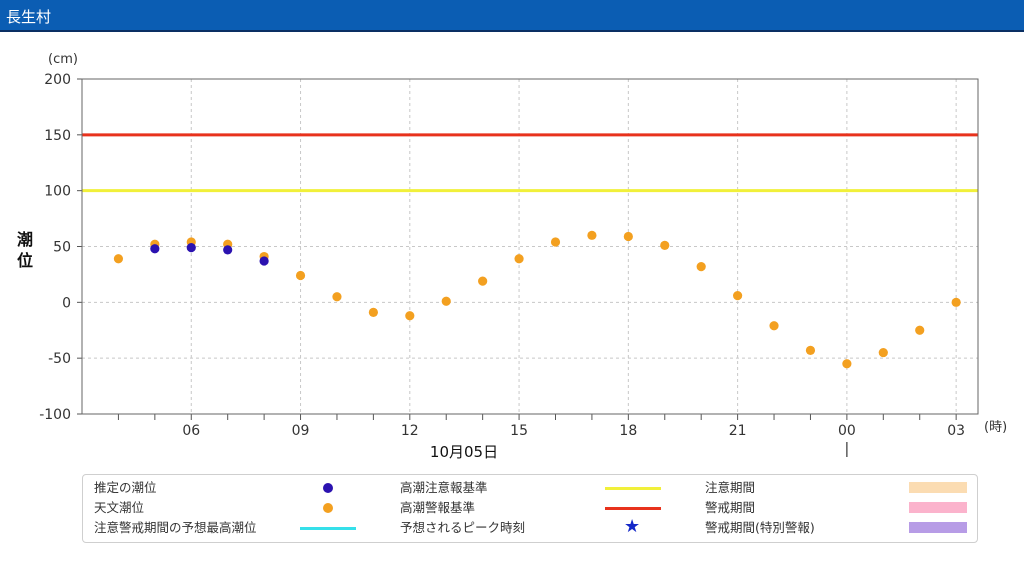  What do you see at coordinates (59, 359) in the screenshot?
I see `y-tick-label: -50` at bounding box center [59, 359].